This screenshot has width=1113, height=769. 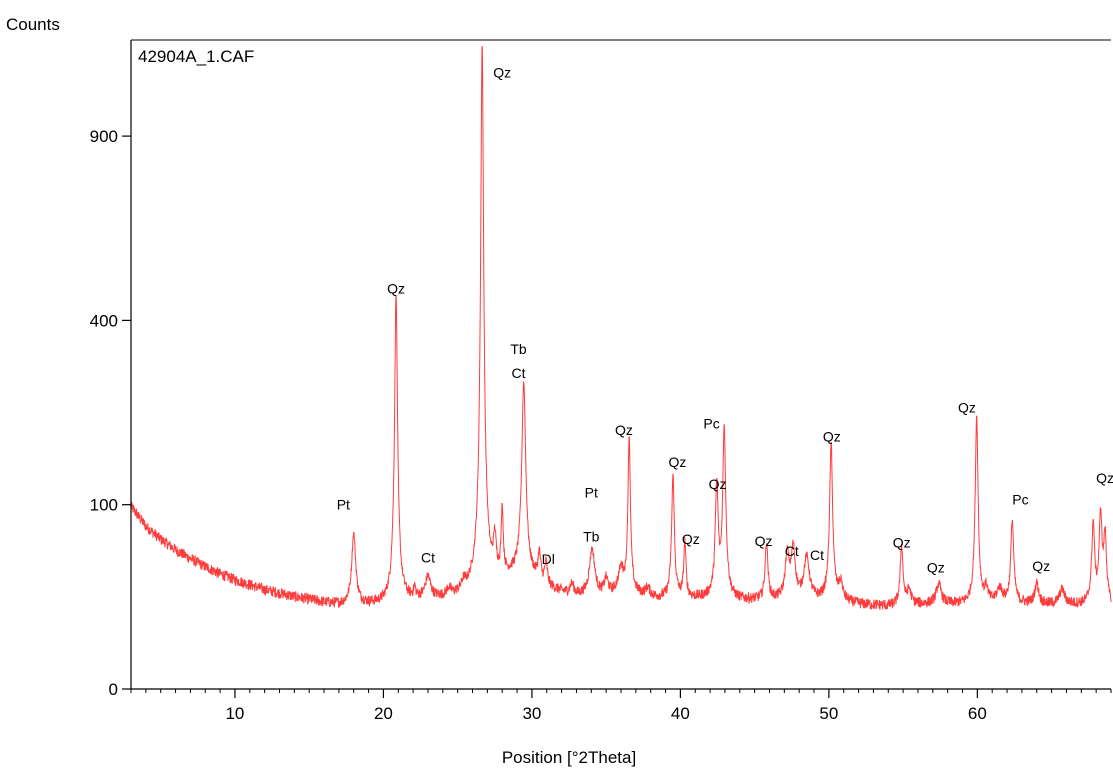 I want to click on y-tick-label: 400, so click(x=104, y=320).